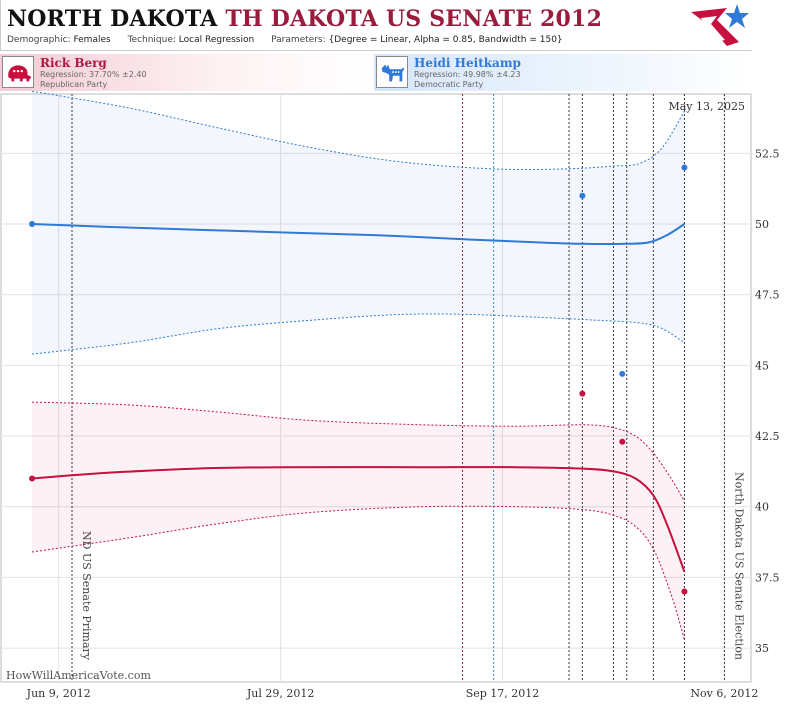 This screenshot has width=789, height=704. What do you see at coordinates (724, 693) in the screenshot?
I see `x-tick-label: Nov 6, 2012` at bounding box center [724, 693].